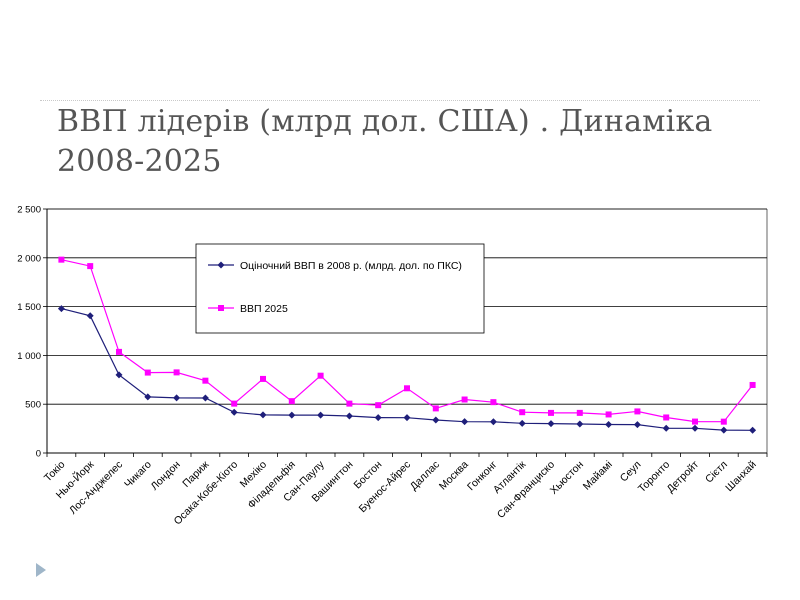  I want to click on x-tick-label: Детройт, so click(683, 477).